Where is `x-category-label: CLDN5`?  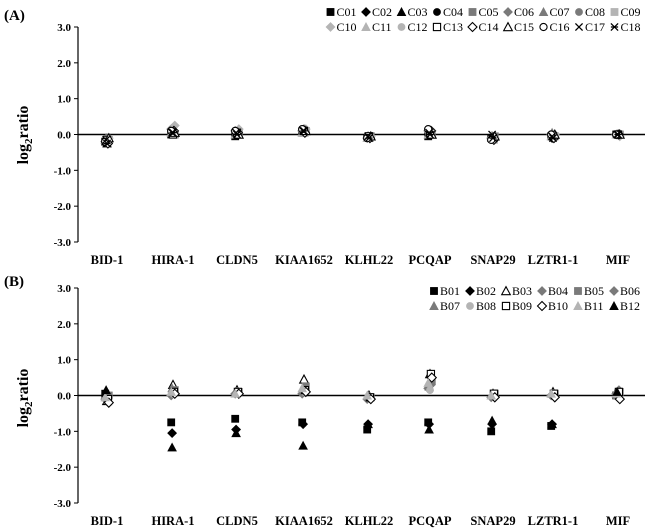 x-category-label: CLDN5 is located at coordinates (237, 521).